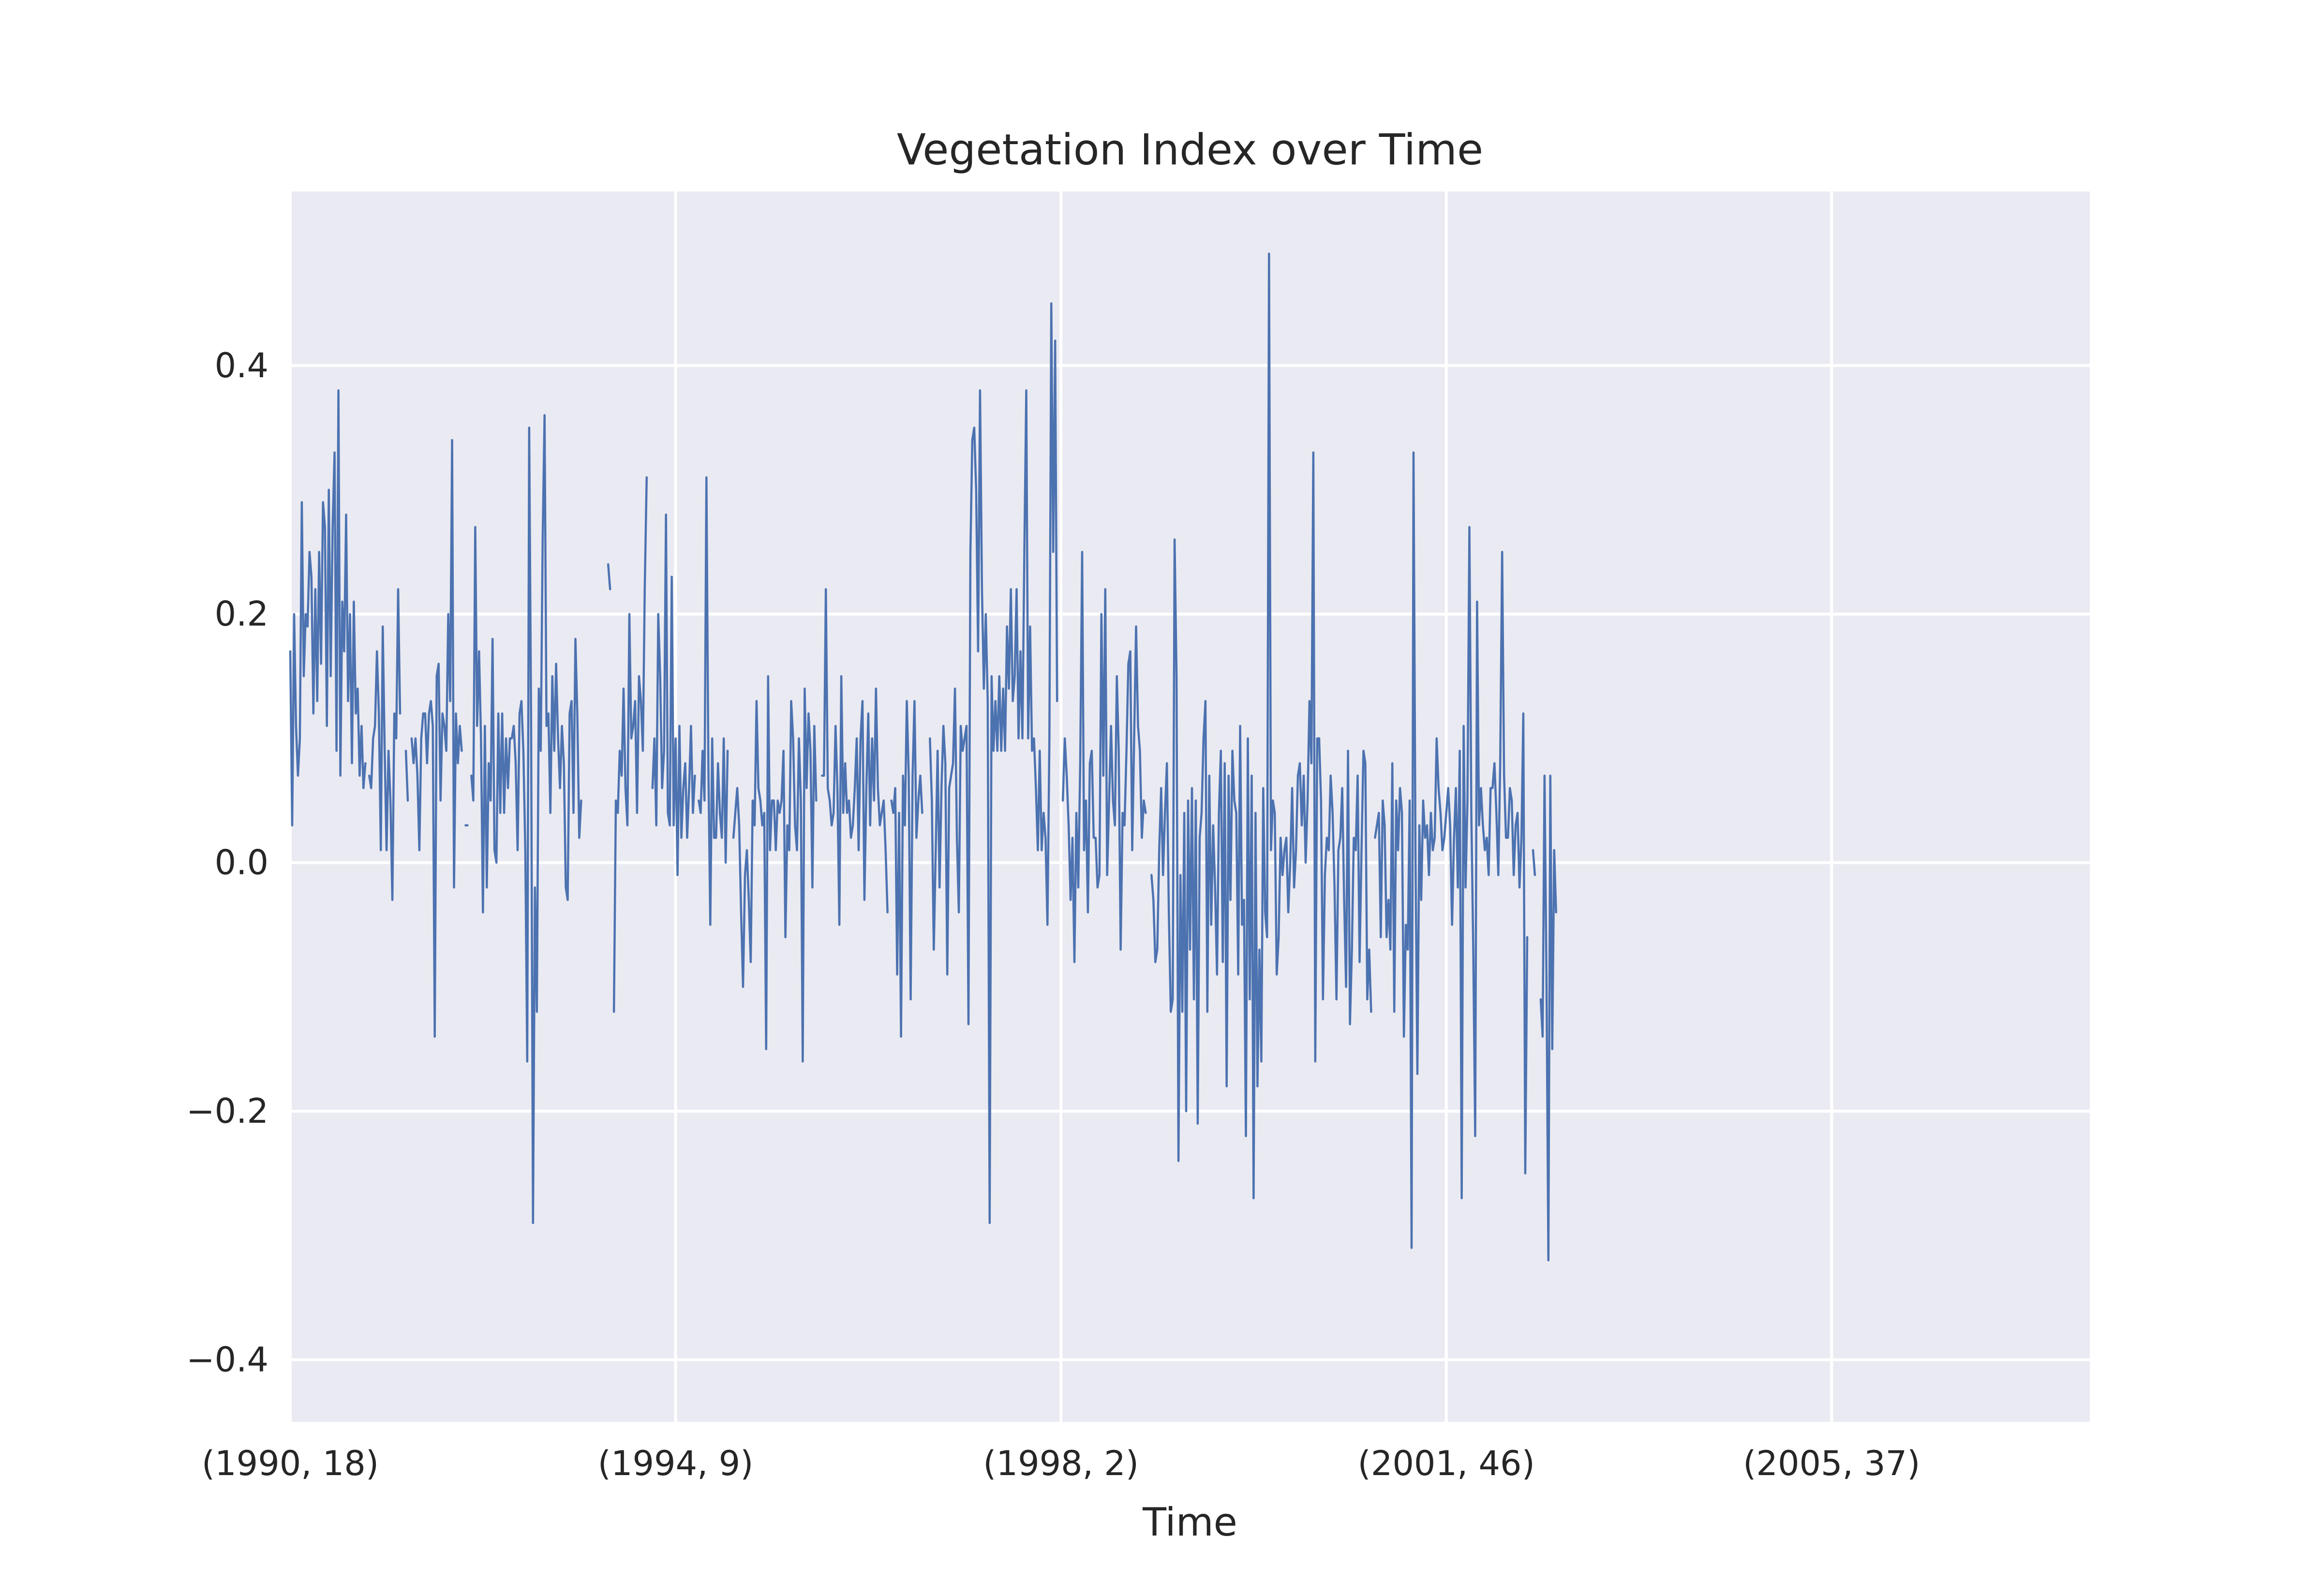 This screenshot has height=1596, width=2322. I want to click on chart-title: Vegetation Index over Time, so click(1190, 150).